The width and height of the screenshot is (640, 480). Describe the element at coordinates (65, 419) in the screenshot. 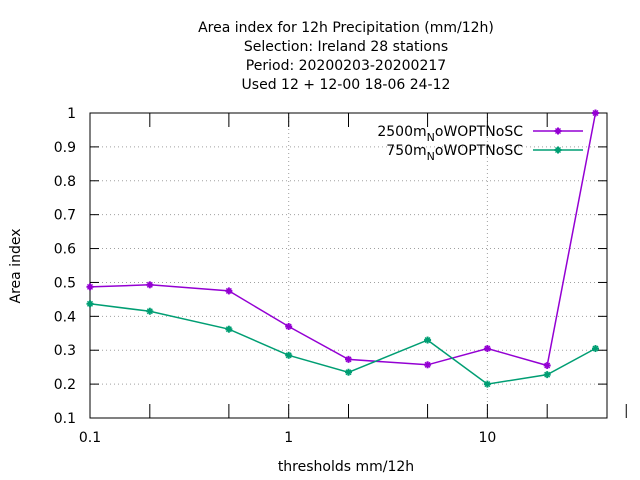

I see `y-tick-label: 0.1` at that location.